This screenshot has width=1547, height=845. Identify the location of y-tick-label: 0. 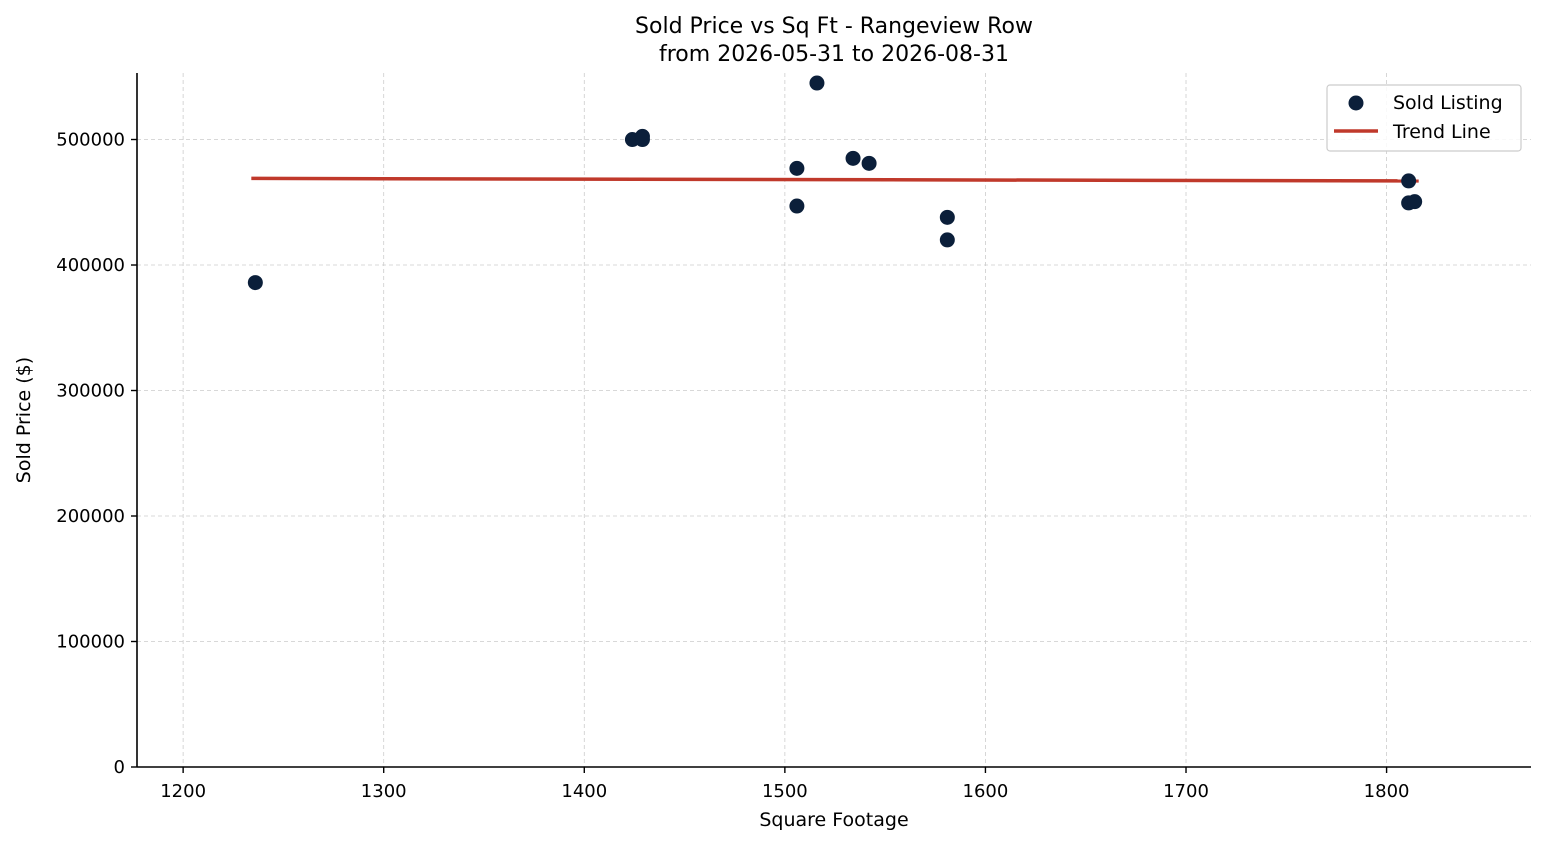
(119, 767).